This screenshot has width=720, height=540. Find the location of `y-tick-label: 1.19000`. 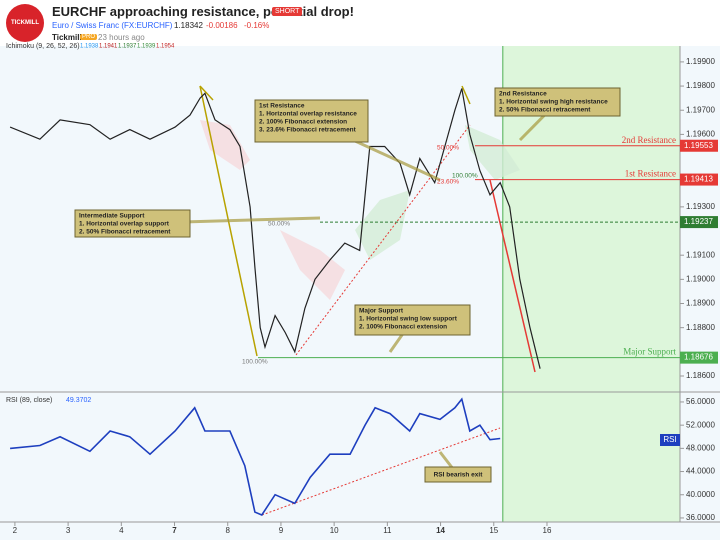

y-tick-label: 1.19000 is located at coordinates (700, 278).